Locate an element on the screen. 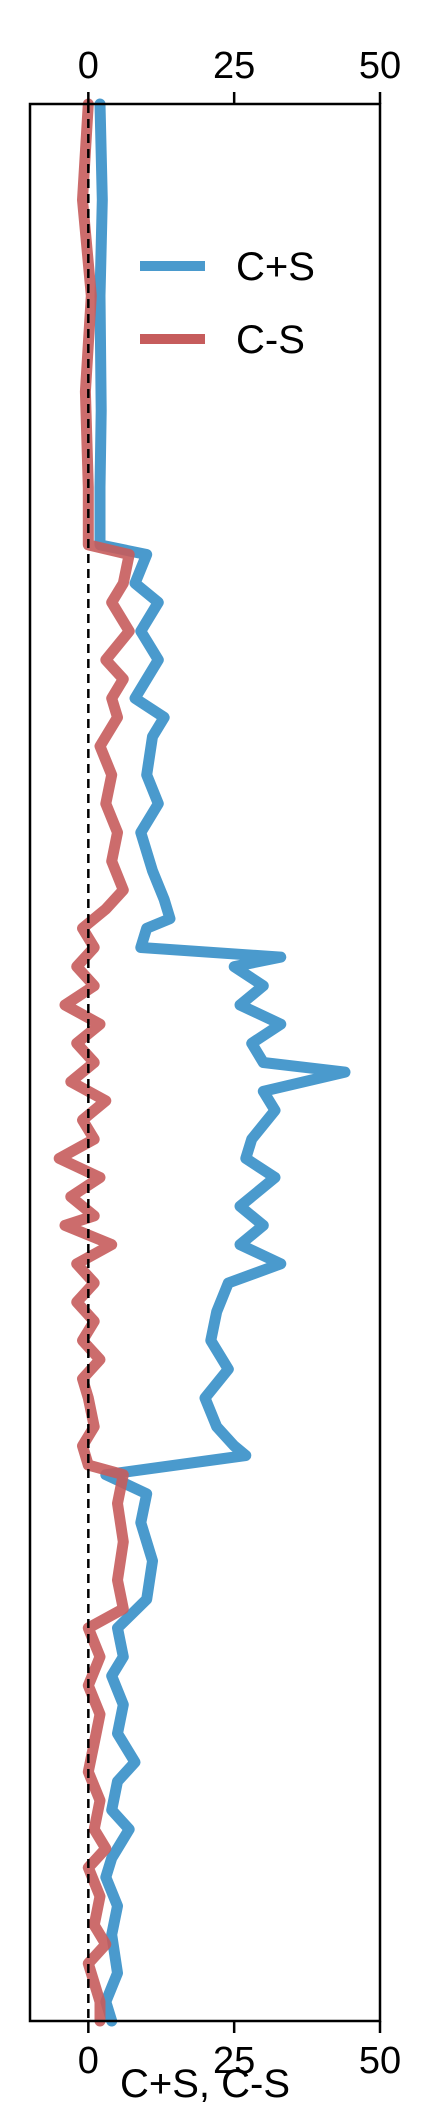  x-tick-label-bottom-25: 25 is located at coordinates (234, 2061).